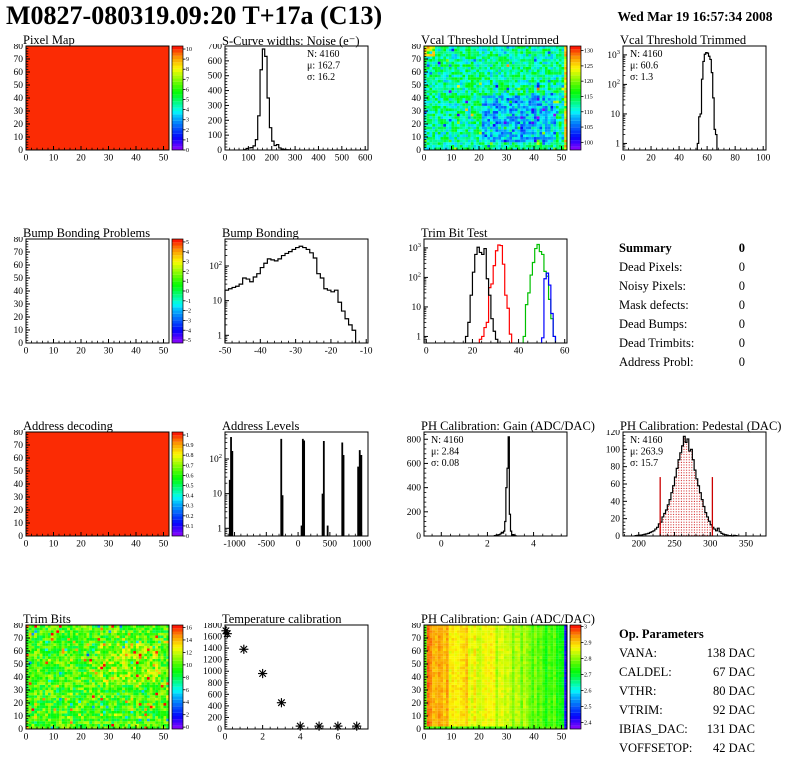 The width and height of the screenshot is (796, 772). Describe the element at coordinates (687, 653) in the screenshot. I see `table-row: VANA: 138 DAC` at that location.